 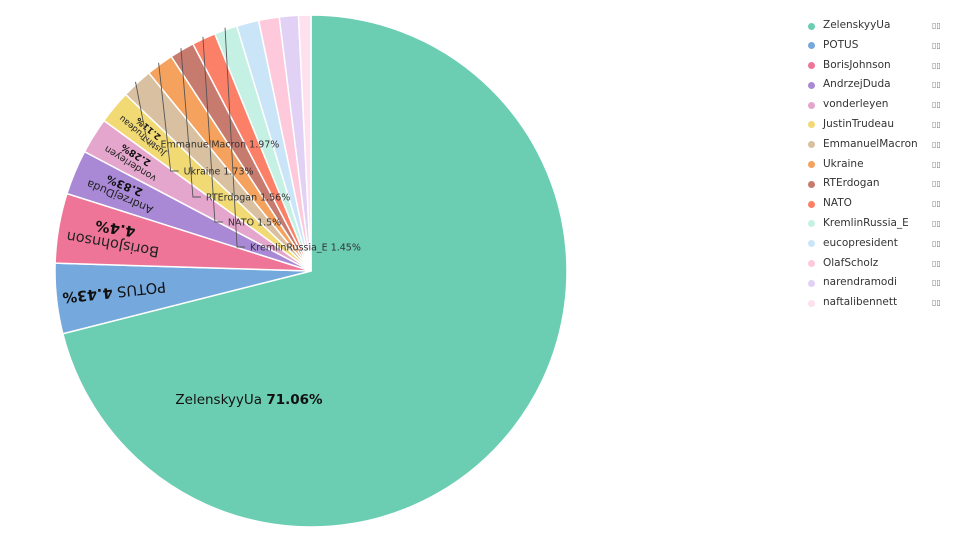 I want to click on legend-label: JustinTrudeau, so click(x=858, y=123).